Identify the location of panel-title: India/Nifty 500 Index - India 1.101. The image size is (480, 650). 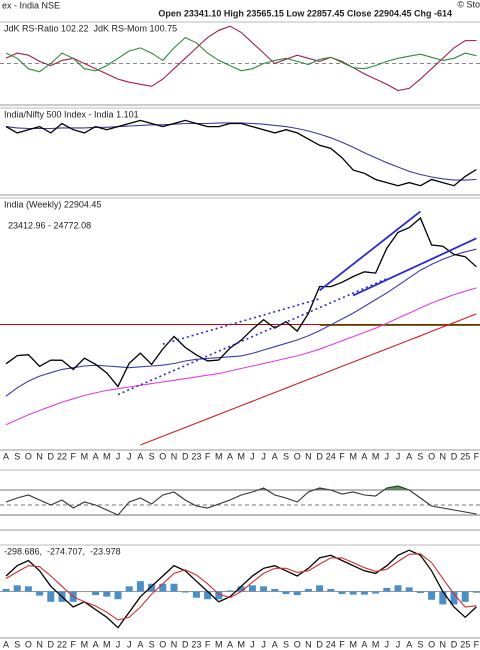
(71, 114).